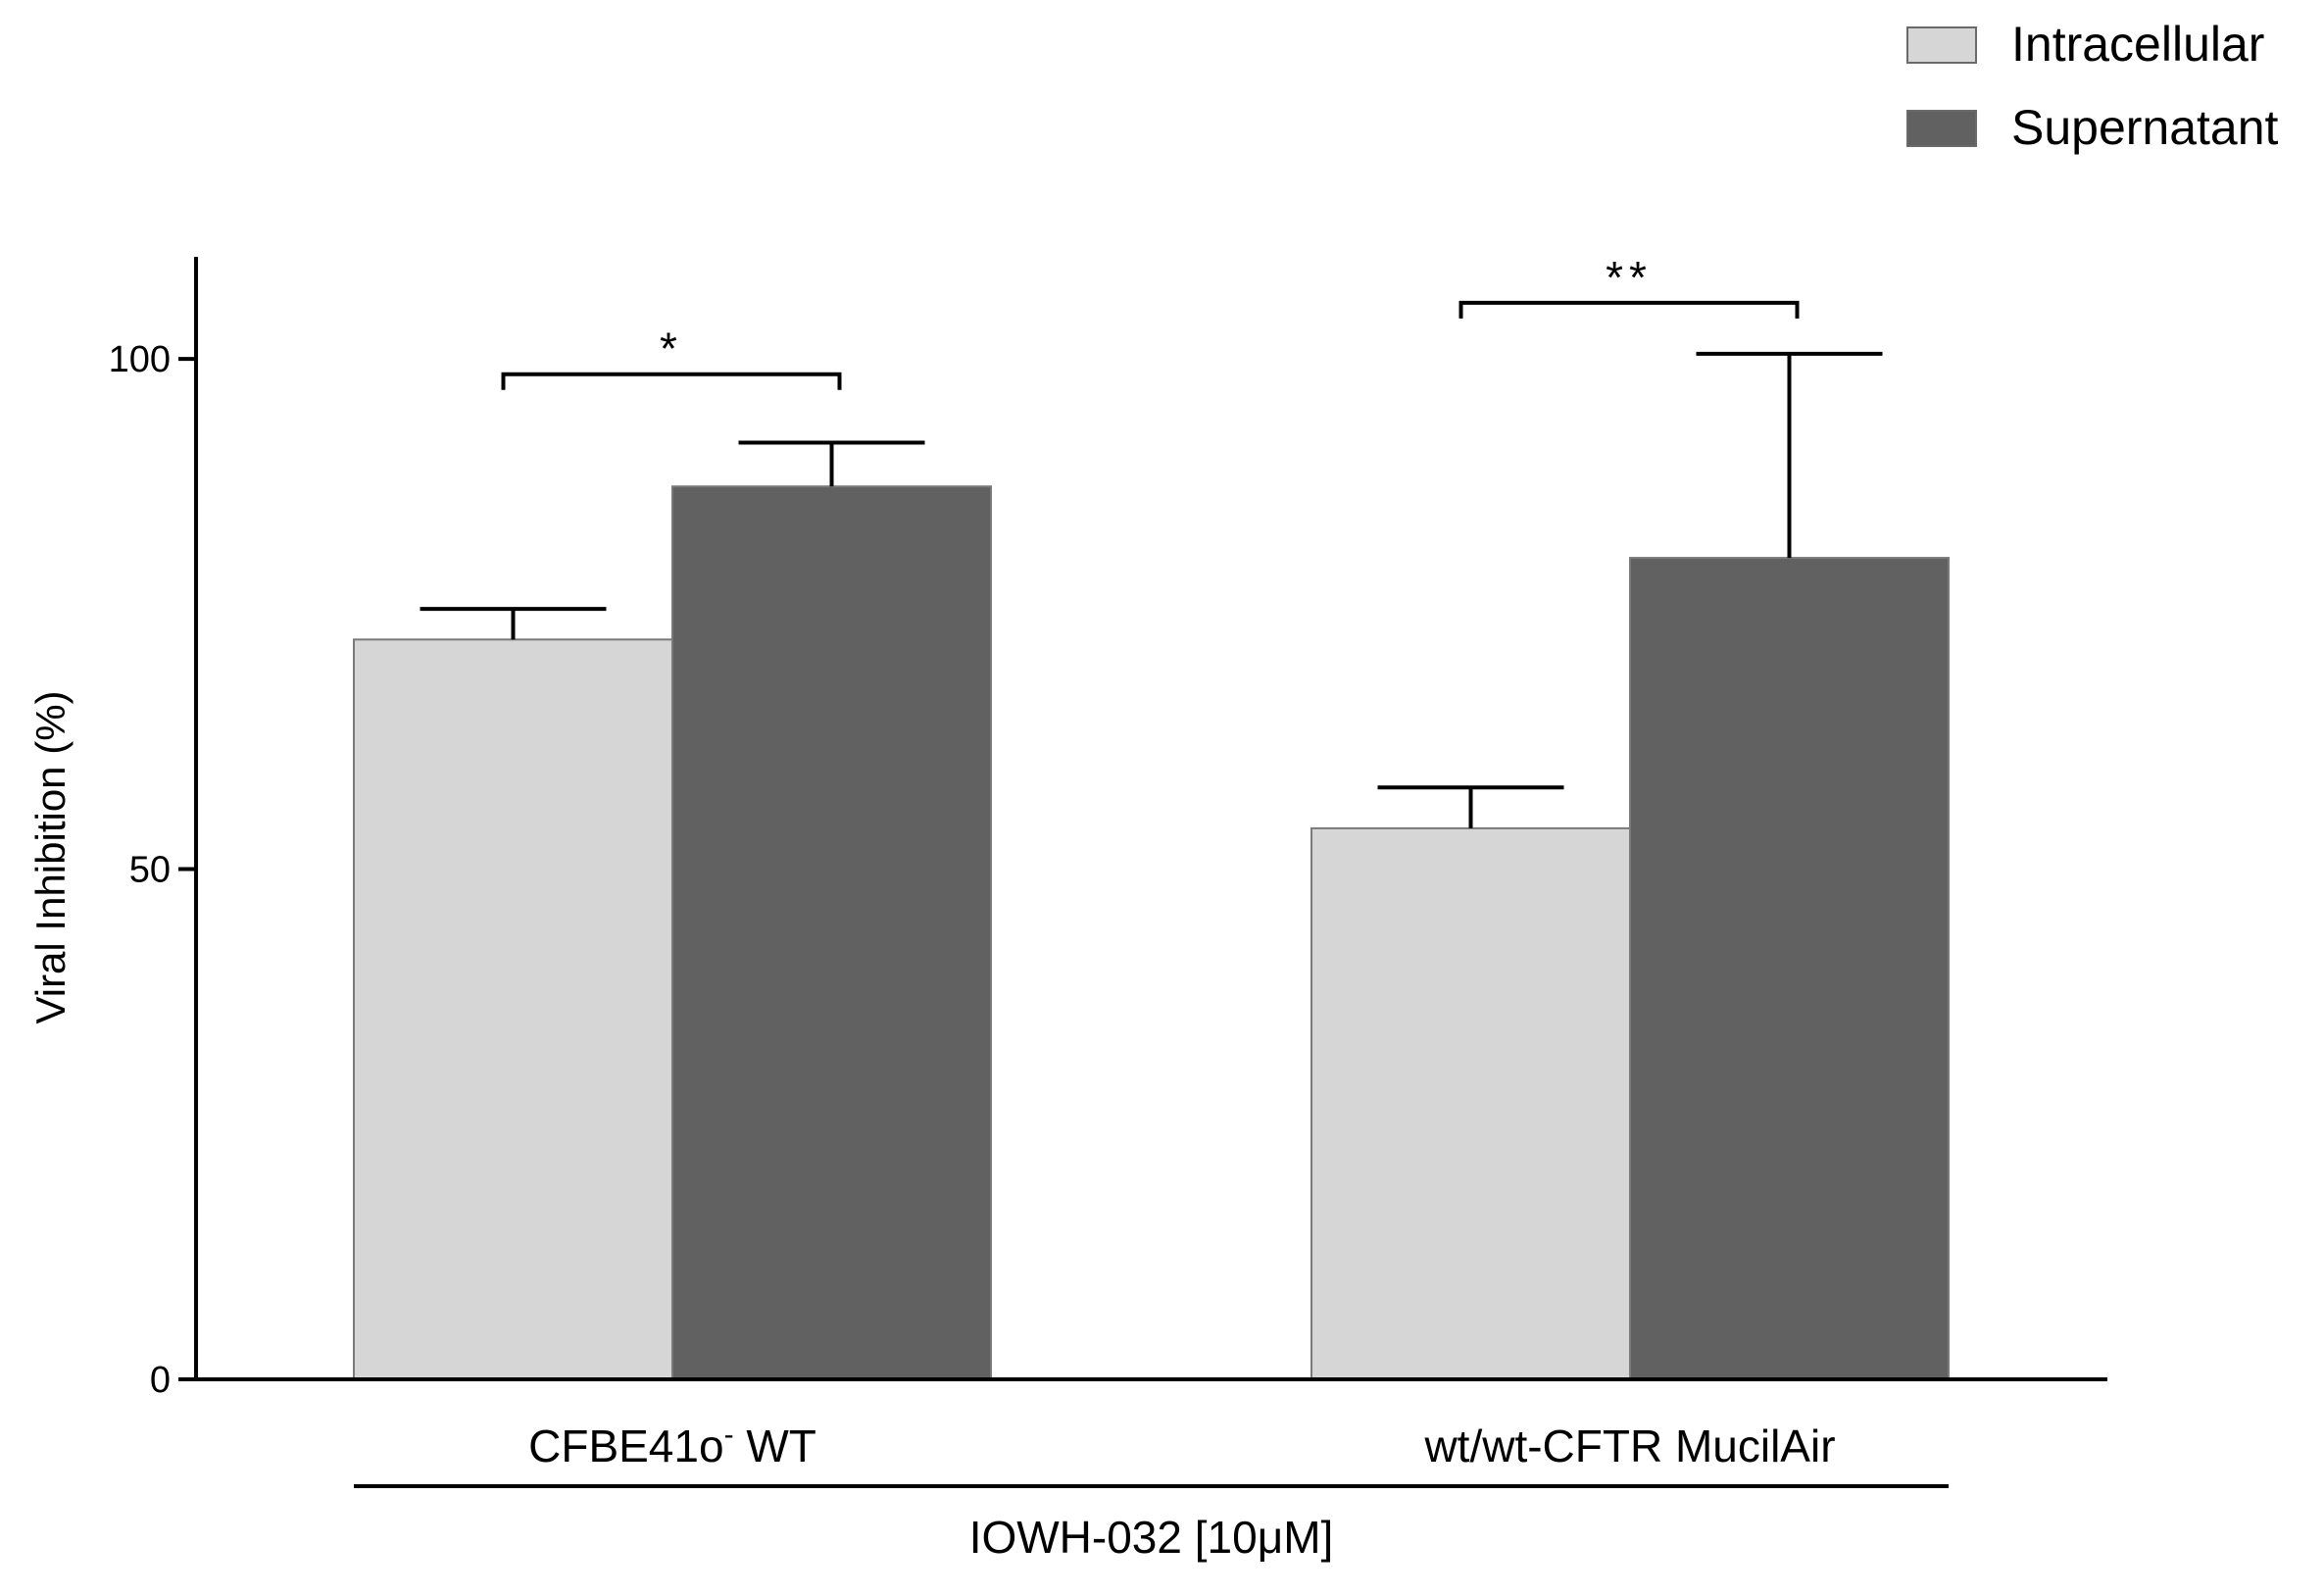  Describe the element at coordinates (1308, 1537) in the screenshot. I see `group-title-suffix: M]` at that location.